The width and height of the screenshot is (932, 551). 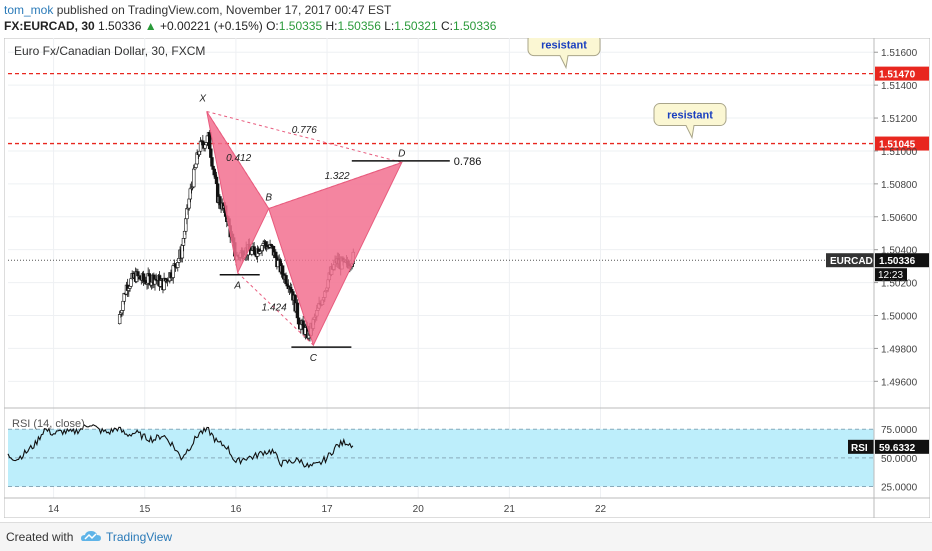 What do you see at coordinates (40, 537) in the screenshot?
I see `created-with-text: Created with` at bounding box center [40, 537].